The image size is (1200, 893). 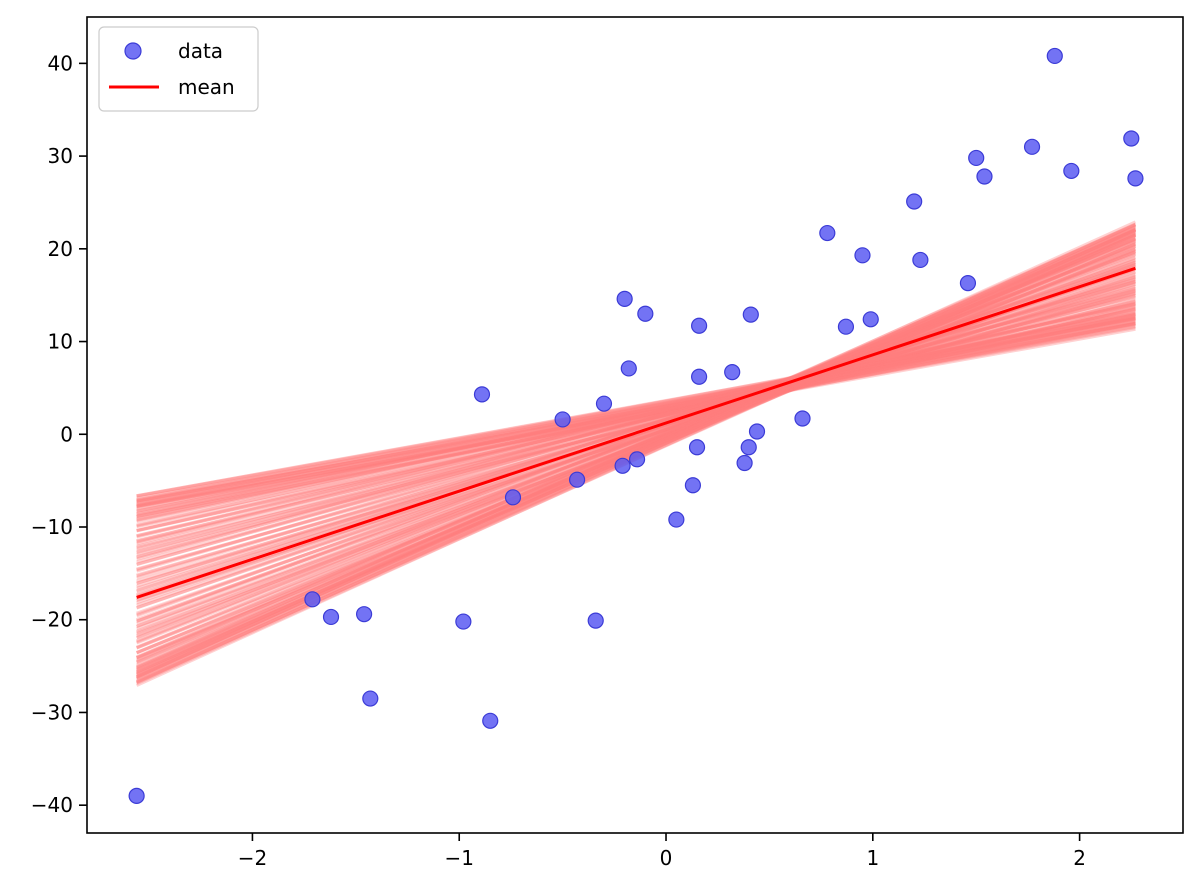 I want to click on y-tick-label: 0, so click(x=66, y=434).